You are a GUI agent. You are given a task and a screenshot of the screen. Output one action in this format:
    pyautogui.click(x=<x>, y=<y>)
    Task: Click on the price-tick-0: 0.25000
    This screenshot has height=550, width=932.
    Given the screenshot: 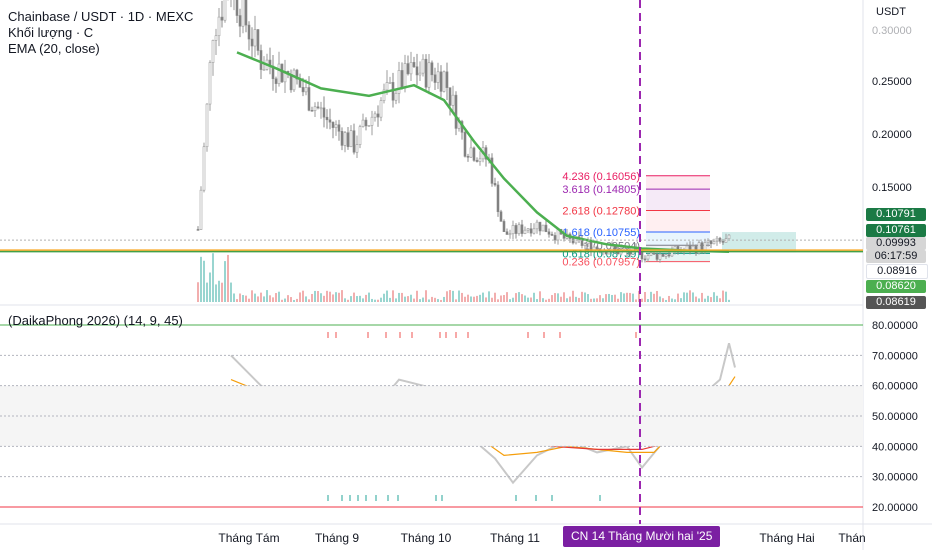 What is the action you would take?
    pyautogui.click(x=892, y=82)
    